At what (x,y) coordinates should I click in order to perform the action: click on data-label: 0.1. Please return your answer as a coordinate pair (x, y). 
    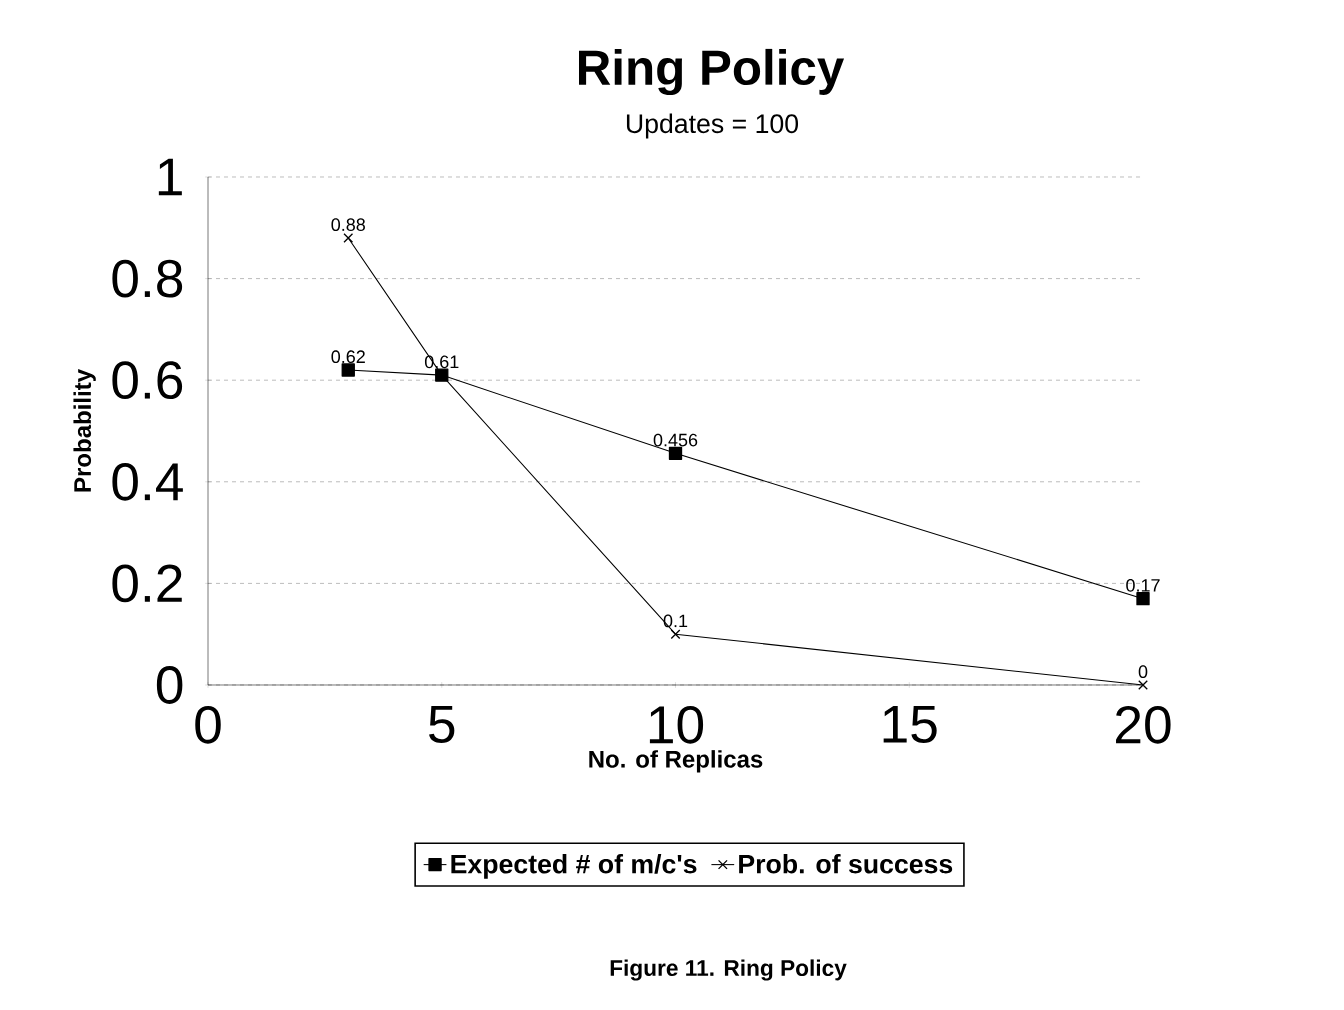
    Looking at the image, I should click on (675, 621).